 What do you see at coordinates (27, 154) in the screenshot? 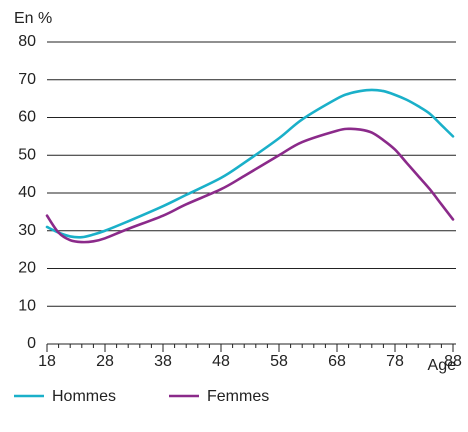
I see `y-tick-label: 50` at bounding box center [27, 154].